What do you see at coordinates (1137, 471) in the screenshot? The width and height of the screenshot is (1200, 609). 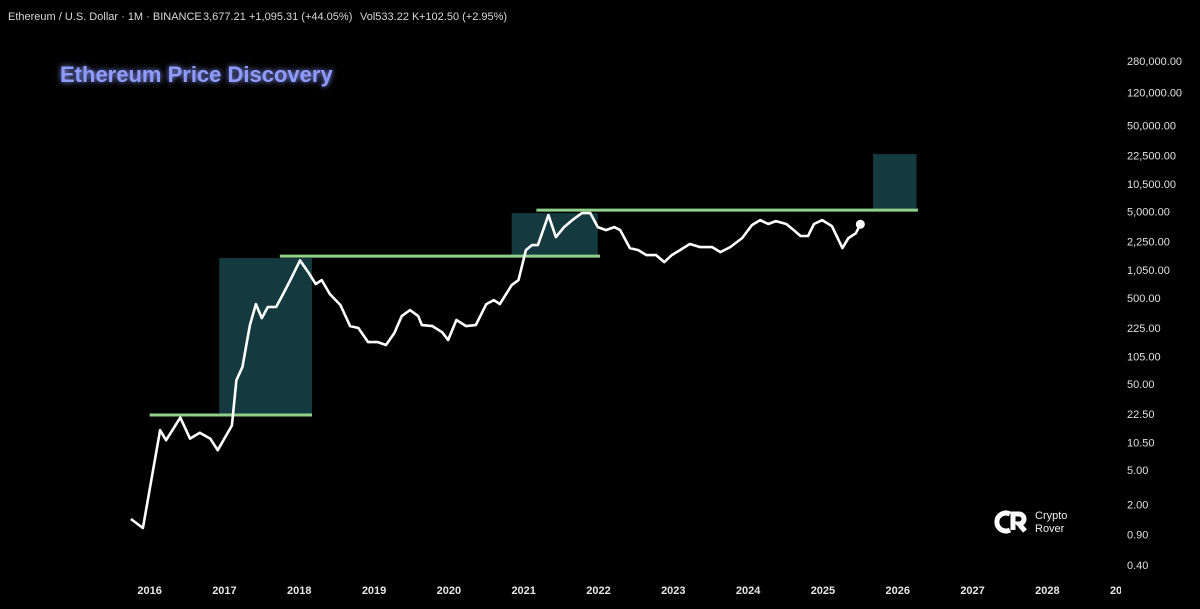 I see `y-tick-label: 5.00` at bounding box center [1137, 471].